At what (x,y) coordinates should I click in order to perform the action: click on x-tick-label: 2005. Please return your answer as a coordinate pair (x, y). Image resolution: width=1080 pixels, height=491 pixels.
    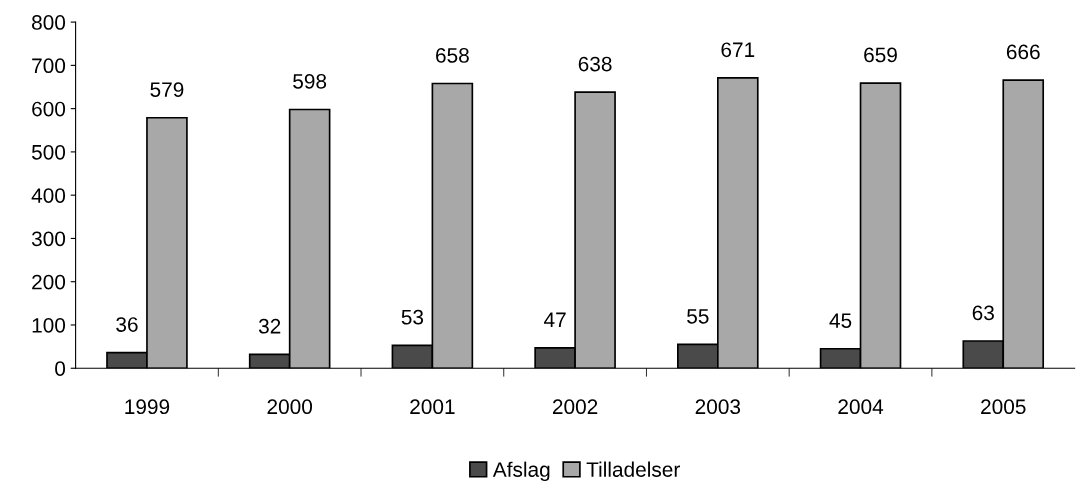
    Looking at the image, I should click on (1003, 407).